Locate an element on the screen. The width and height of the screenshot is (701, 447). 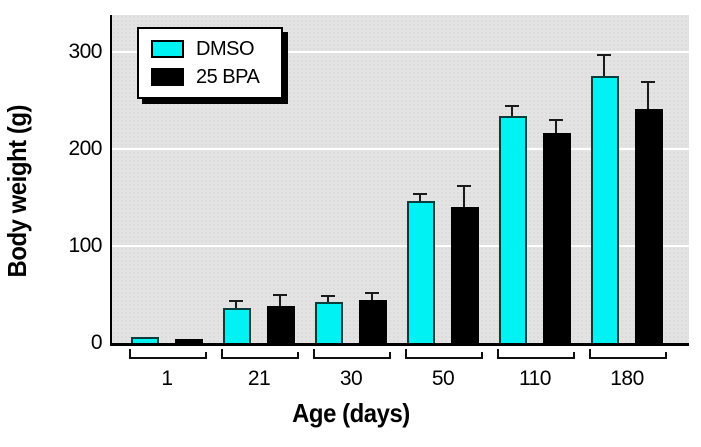
legend-label-dmso: DMSO is located at coordinates (225, 48).